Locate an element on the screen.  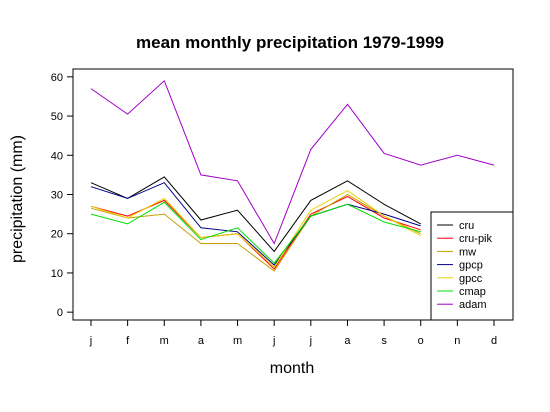
series-line-cru is located at coordinates (255, 214).